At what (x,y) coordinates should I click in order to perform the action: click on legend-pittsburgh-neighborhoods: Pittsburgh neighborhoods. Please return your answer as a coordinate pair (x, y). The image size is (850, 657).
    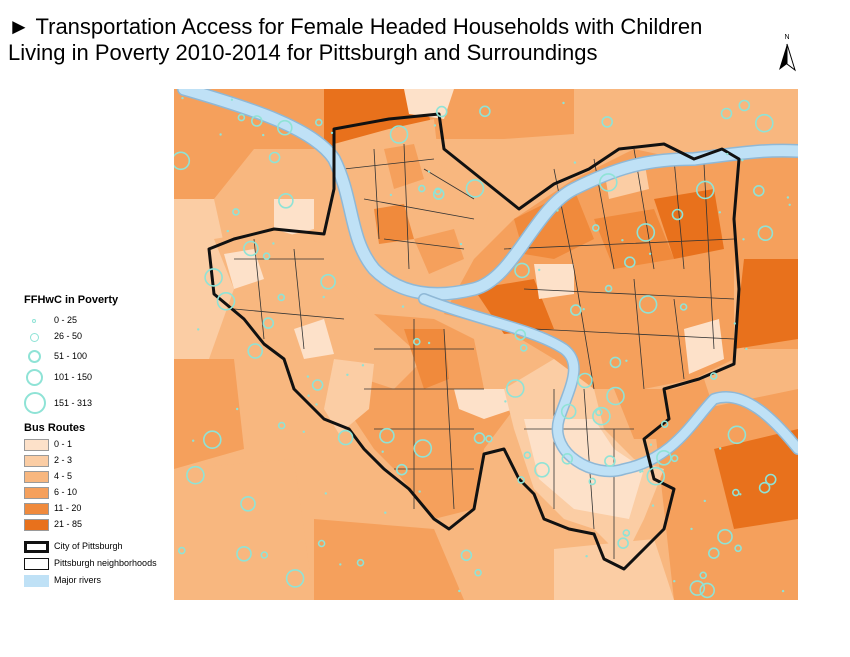
    Looking at the image, I should click on (99, 565).